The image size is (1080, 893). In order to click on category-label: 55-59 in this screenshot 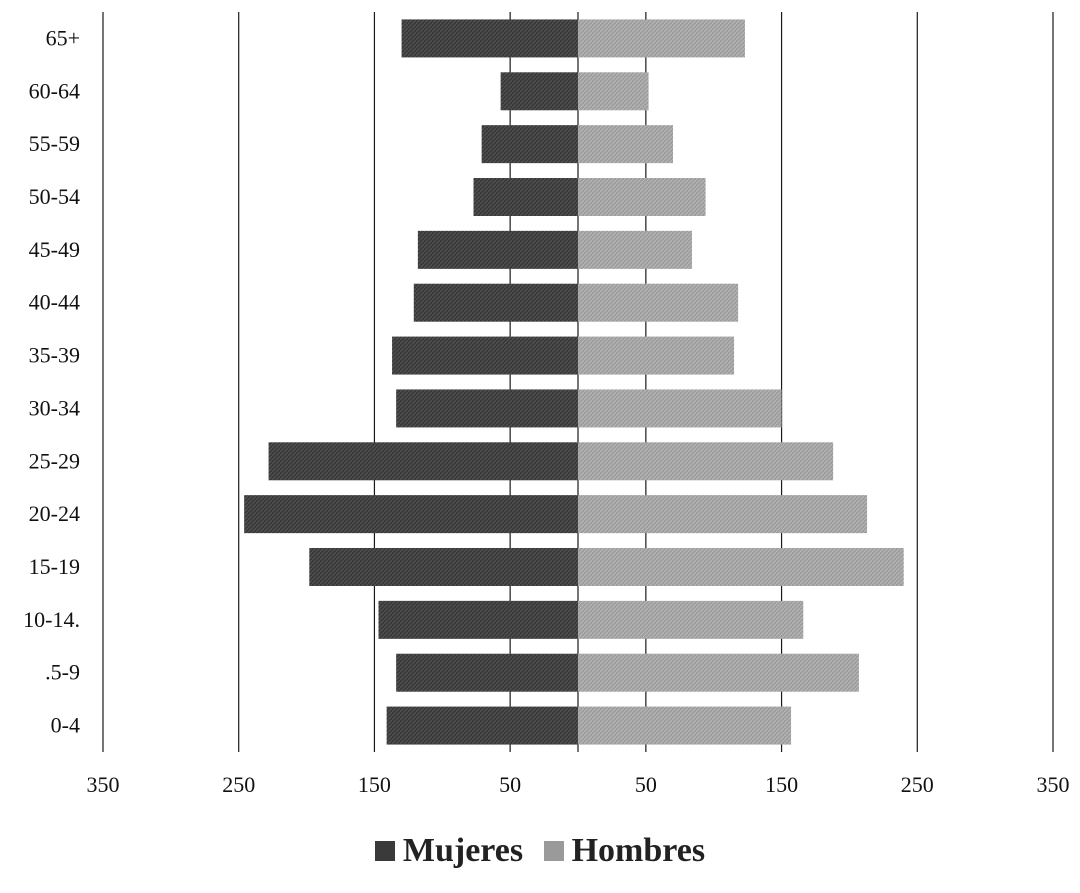, I will do `click(54, 143)`.